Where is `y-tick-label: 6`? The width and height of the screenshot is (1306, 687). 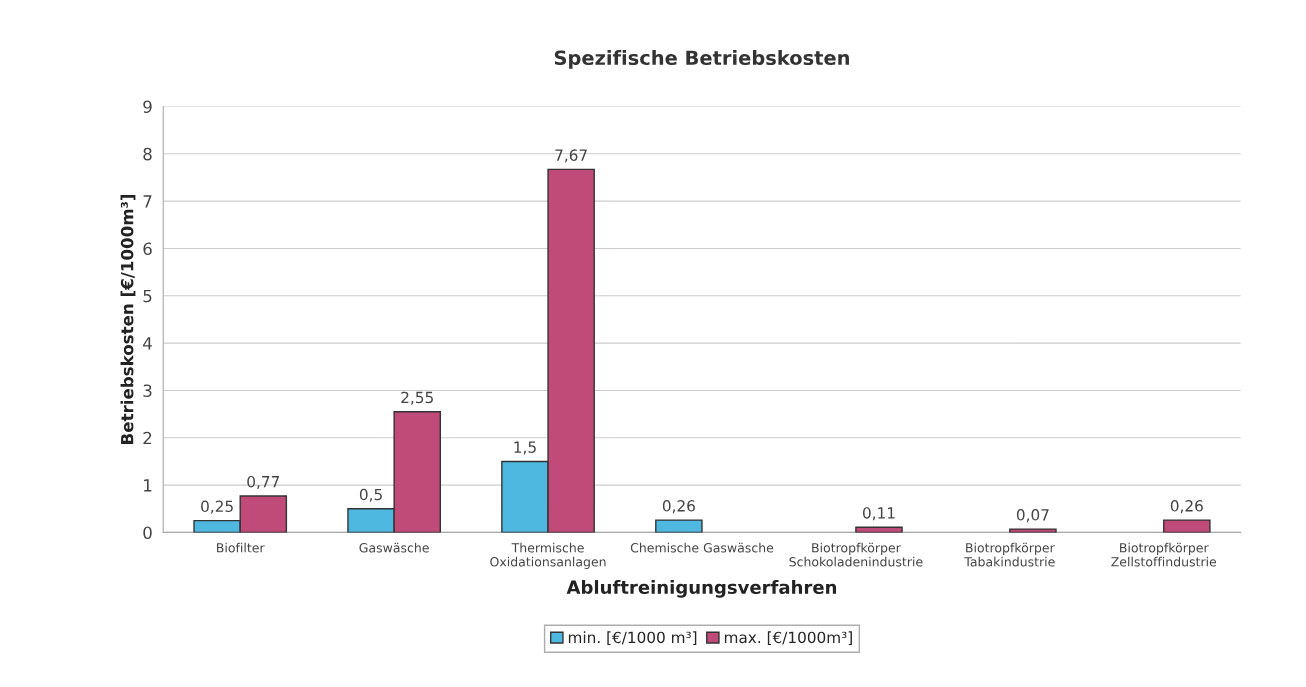
y-tick-label: 6 is located at coordinates (147, 249).